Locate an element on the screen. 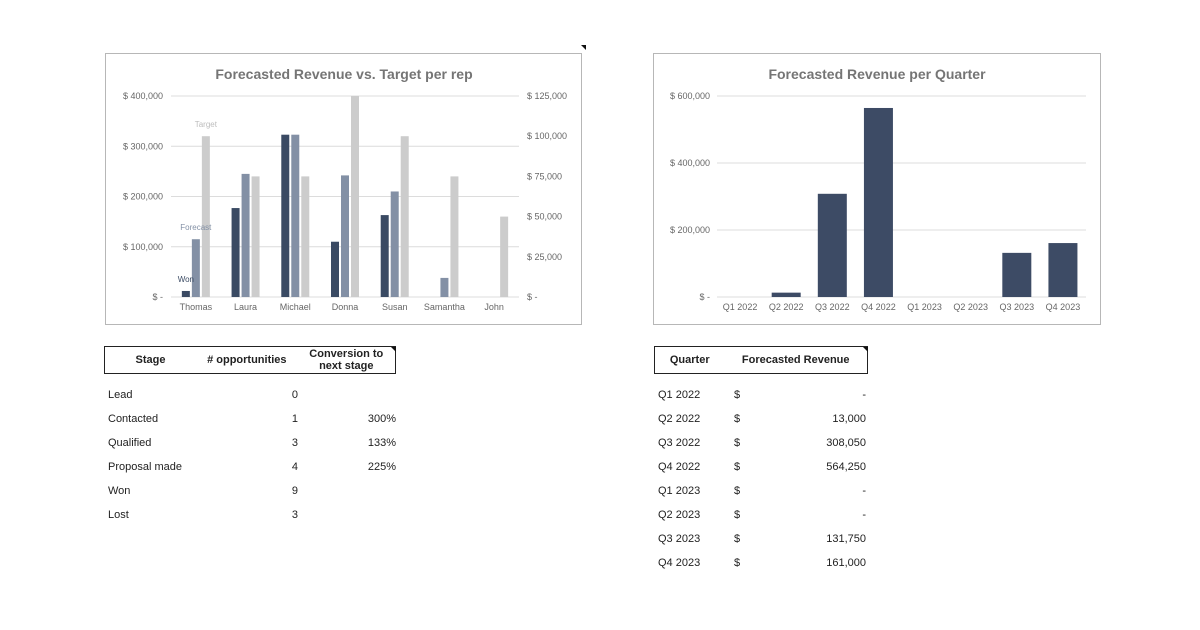 This screenshot has height=630, width=1200. opportunities-cell: 0 is located at coordinates (294, 395).